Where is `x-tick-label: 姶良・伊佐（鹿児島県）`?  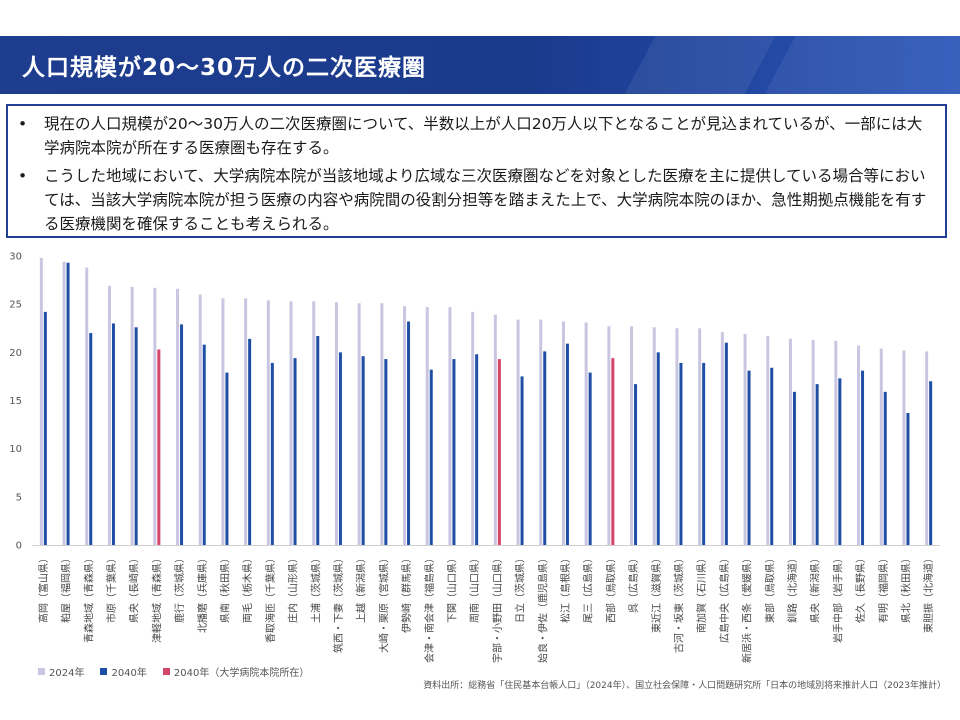 x-tick-label: 姶良・伊佐（鹿児島県） is located at coordinates (542, 608).